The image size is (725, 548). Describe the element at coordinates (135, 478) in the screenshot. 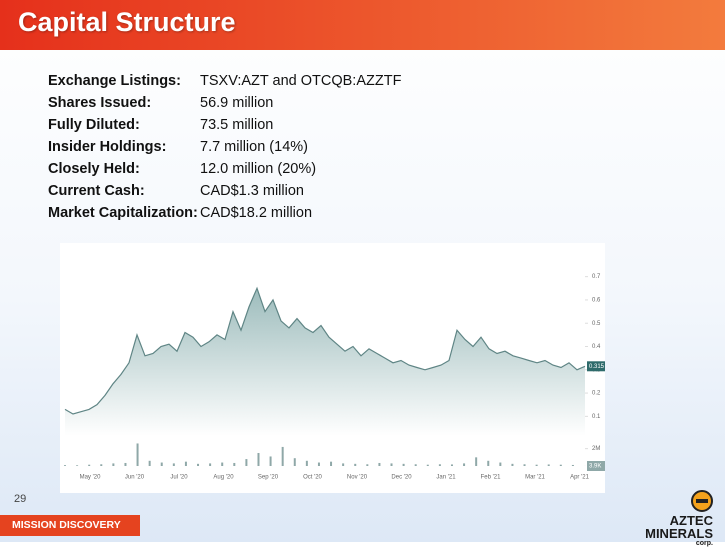

I see `x-tick-label: Jun '20` at that location.